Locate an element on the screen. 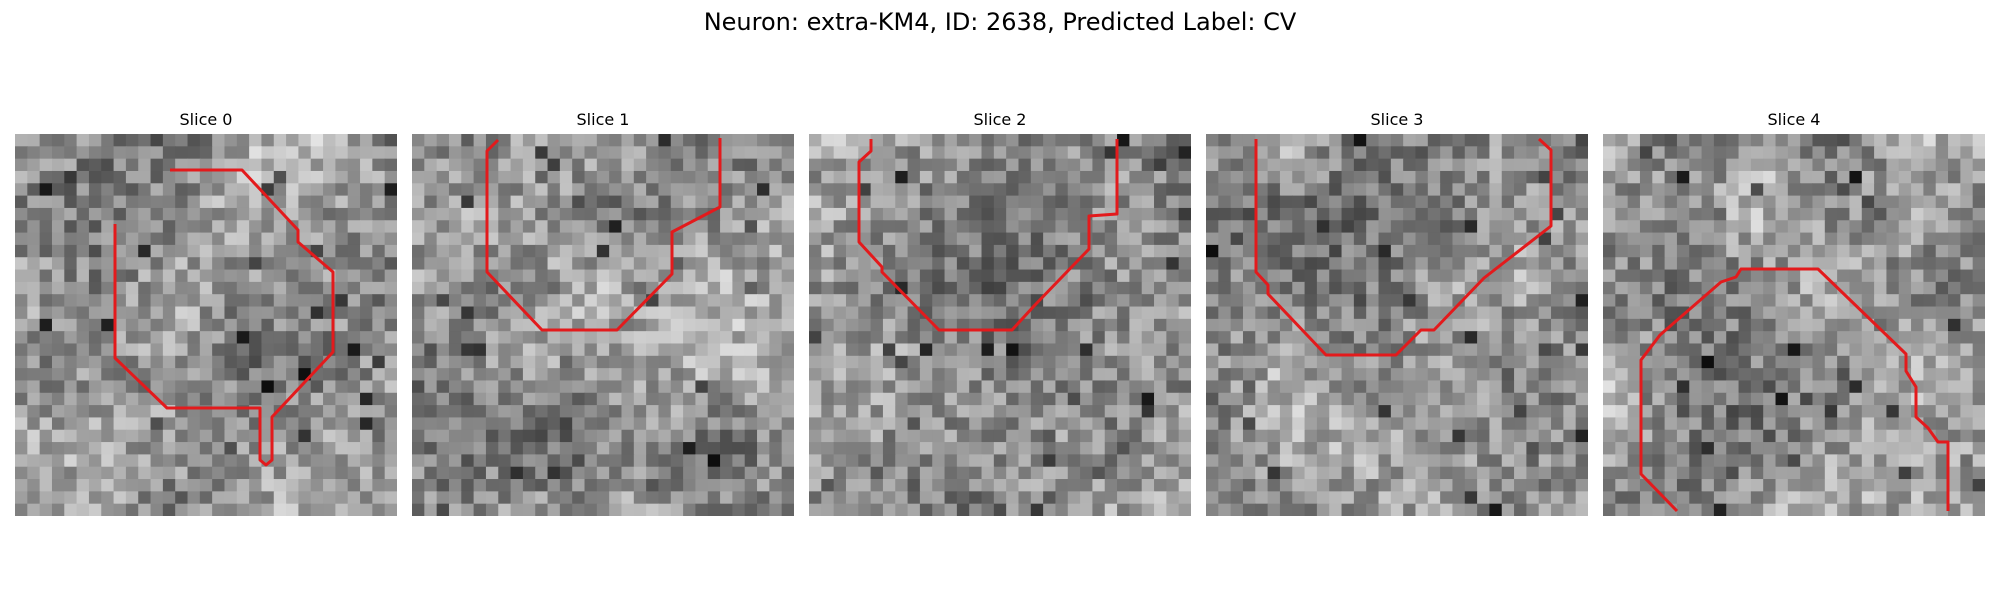 This screenshot has width=2000, height=600. slice-panel-2: Slice 2 is located at coordinates (1000, 312).